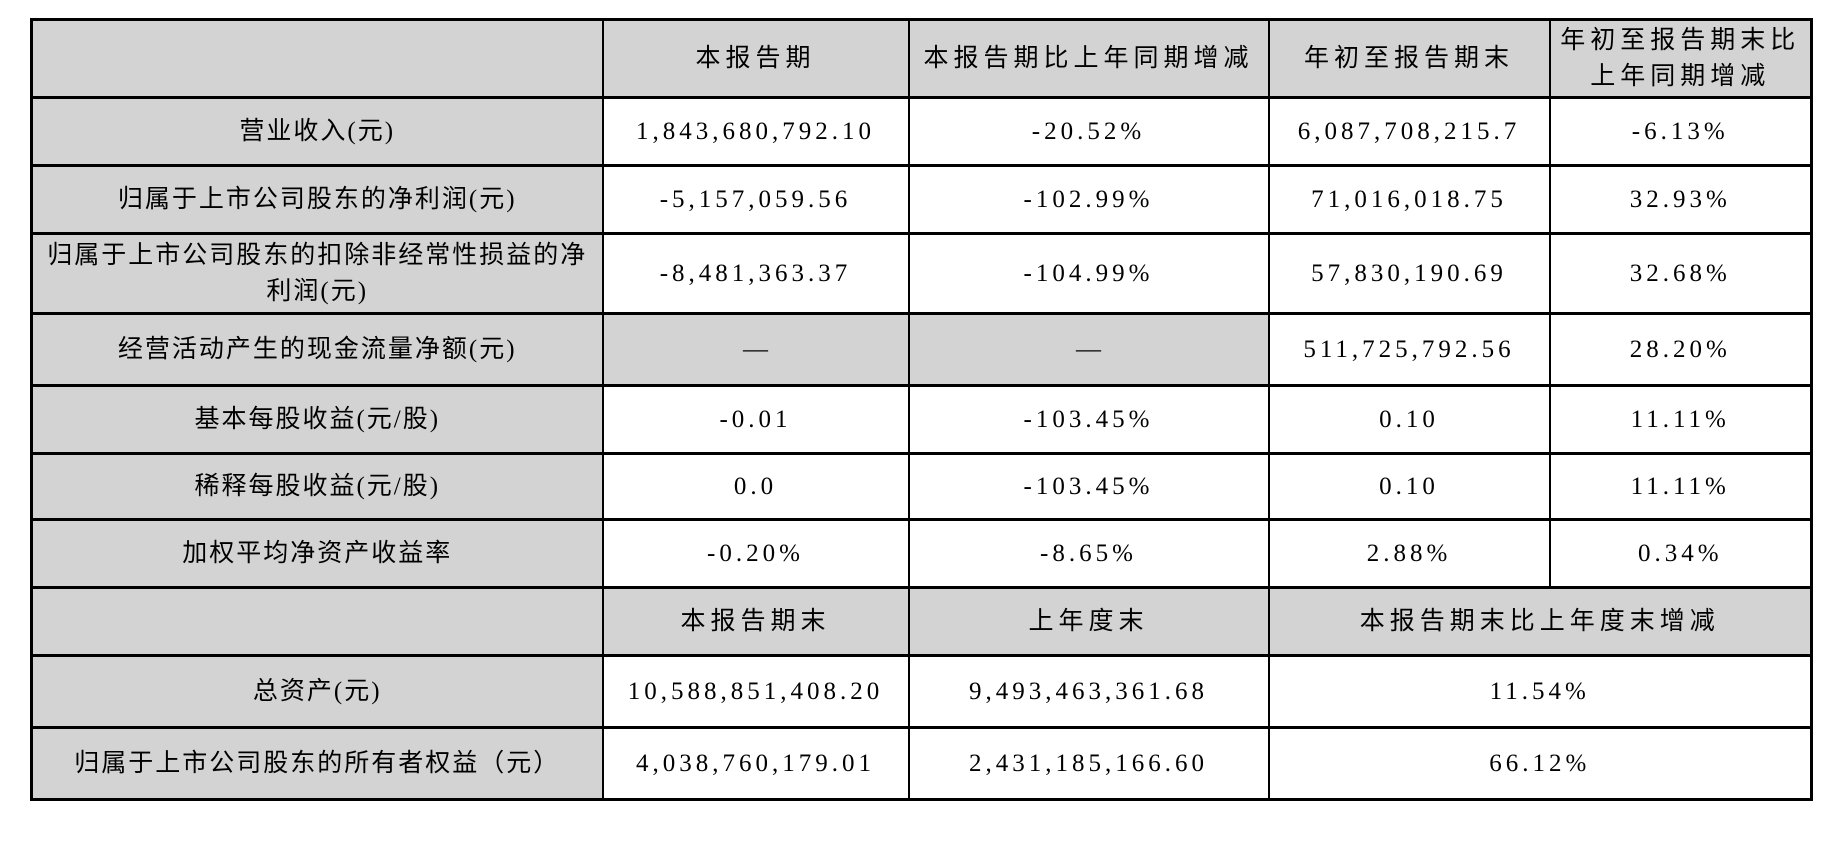  Describe the element at coordinates (755, 199) in the screenshot. I see `cell-value: -5,157,059.56` at that location.